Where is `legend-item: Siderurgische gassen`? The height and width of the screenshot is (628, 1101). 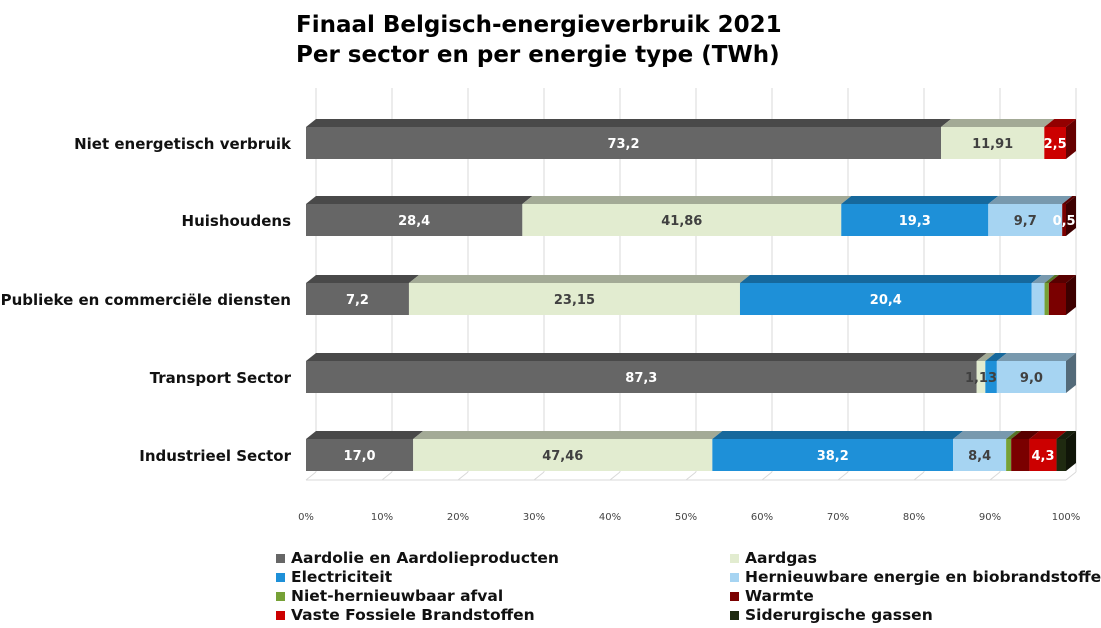 legend-item: Siderurgische gassen is located at coordinates (831, 615).